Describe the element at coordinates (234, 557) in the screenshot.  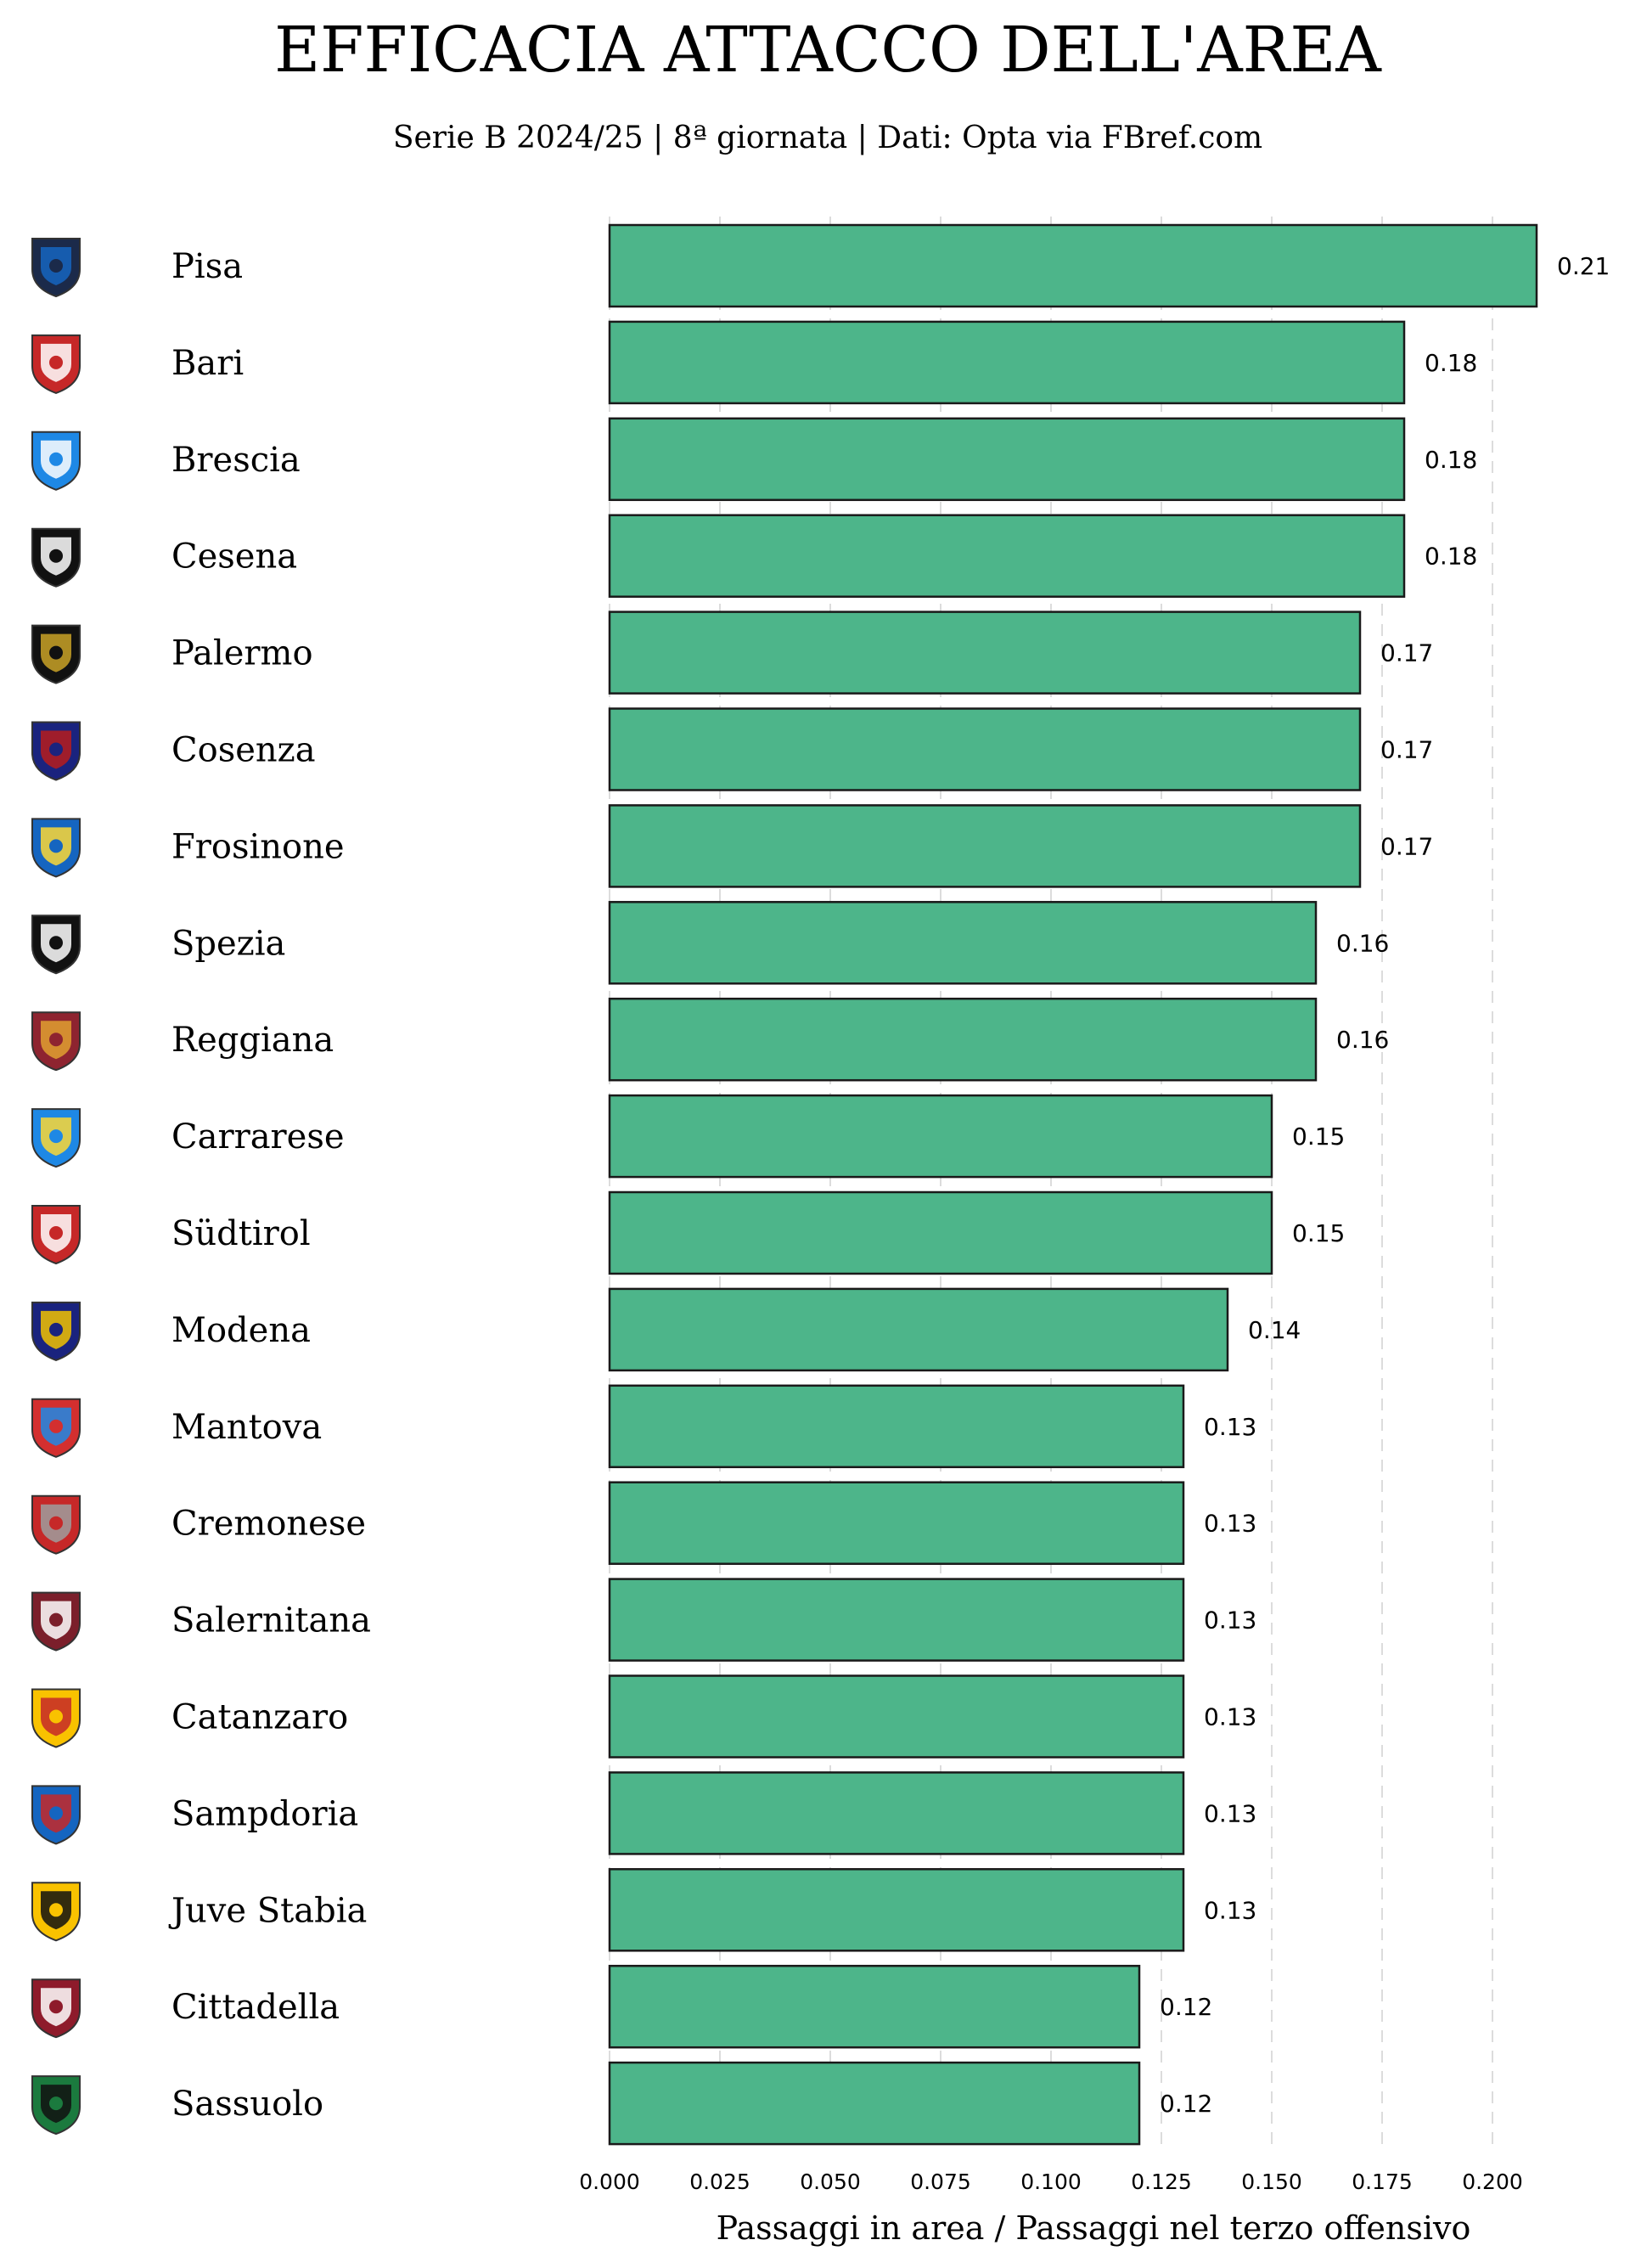
I see `team-label: Cesena` at that location.